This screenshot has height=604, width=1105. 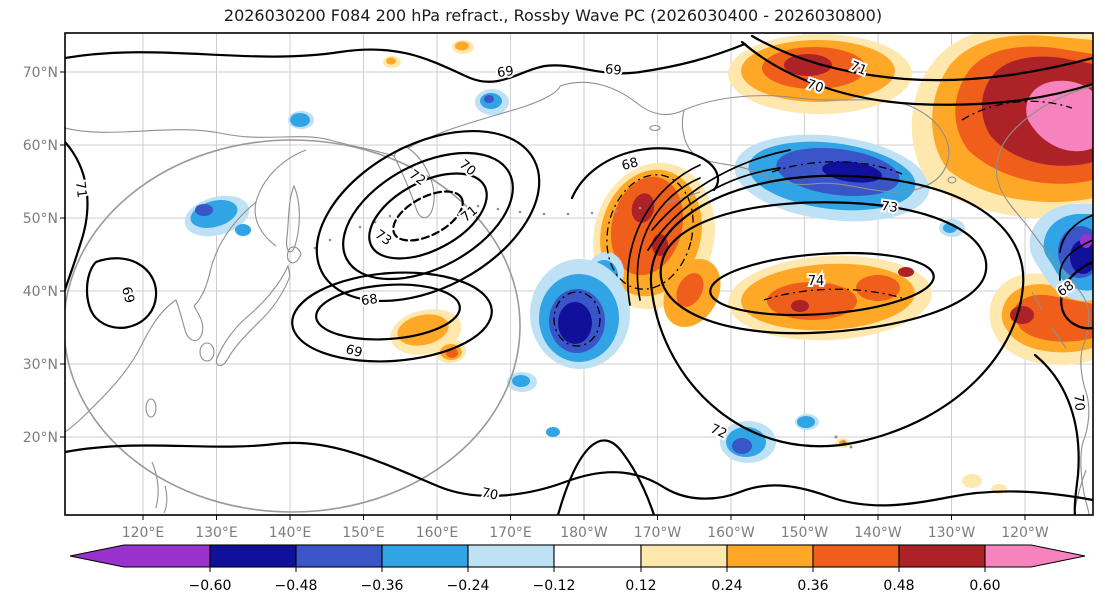 What do you see at coordinates (40, 146) in the screenshot?
I see `lat-tick-label: 60°N` at bounding box center [40, 146].